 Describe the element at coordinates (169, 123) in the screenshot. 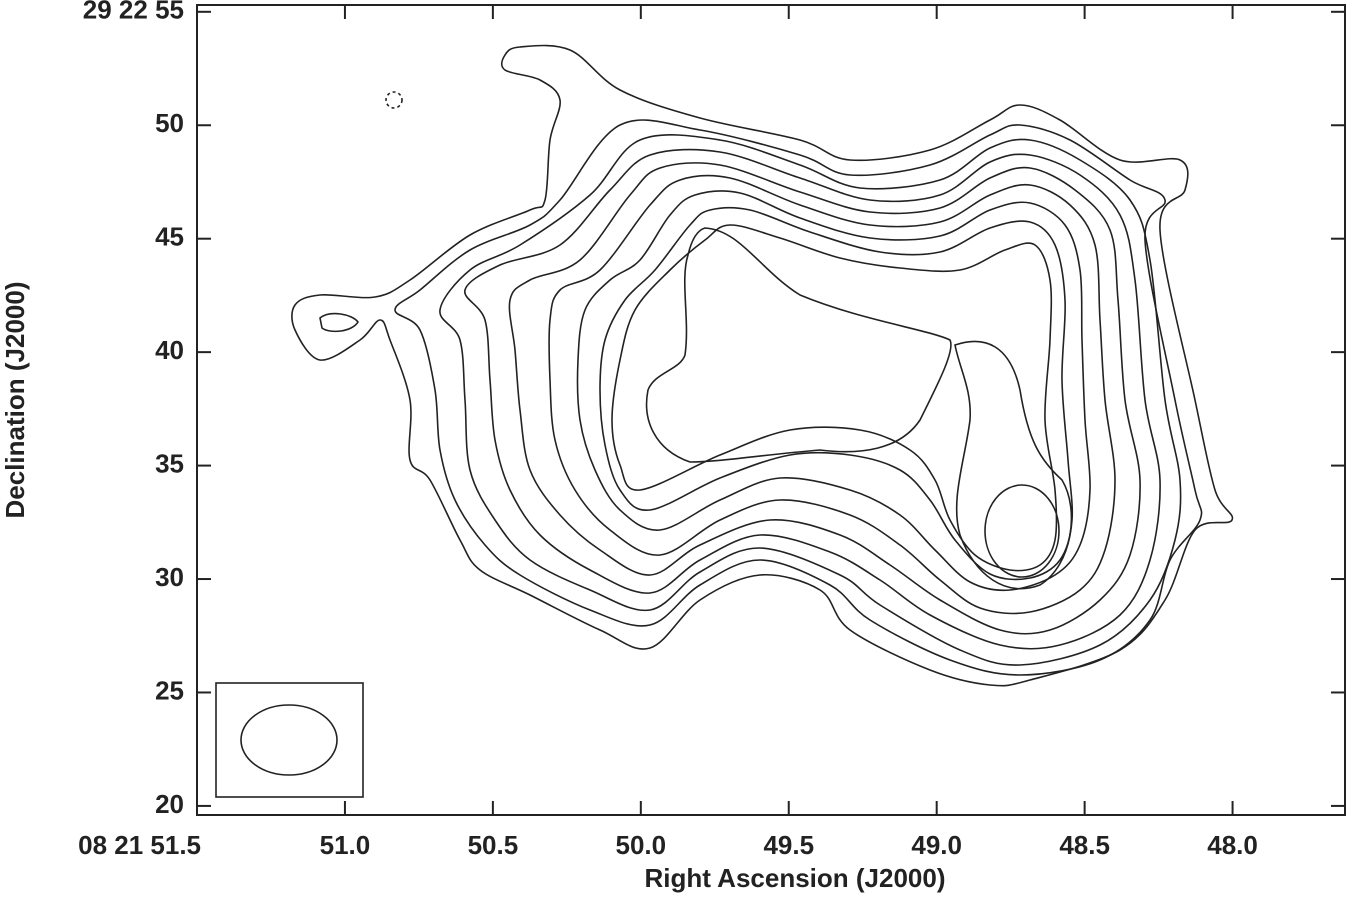

I see `y-tick-label: 50` at that location.